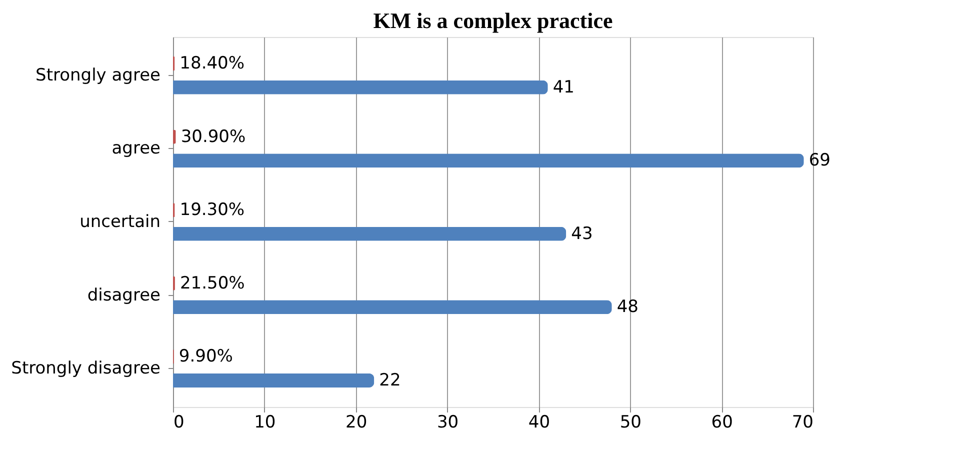 The height and width of the screenshot is (469, 956). I want to click on y-tick-label: Strongly disagree, so click(85, 368).